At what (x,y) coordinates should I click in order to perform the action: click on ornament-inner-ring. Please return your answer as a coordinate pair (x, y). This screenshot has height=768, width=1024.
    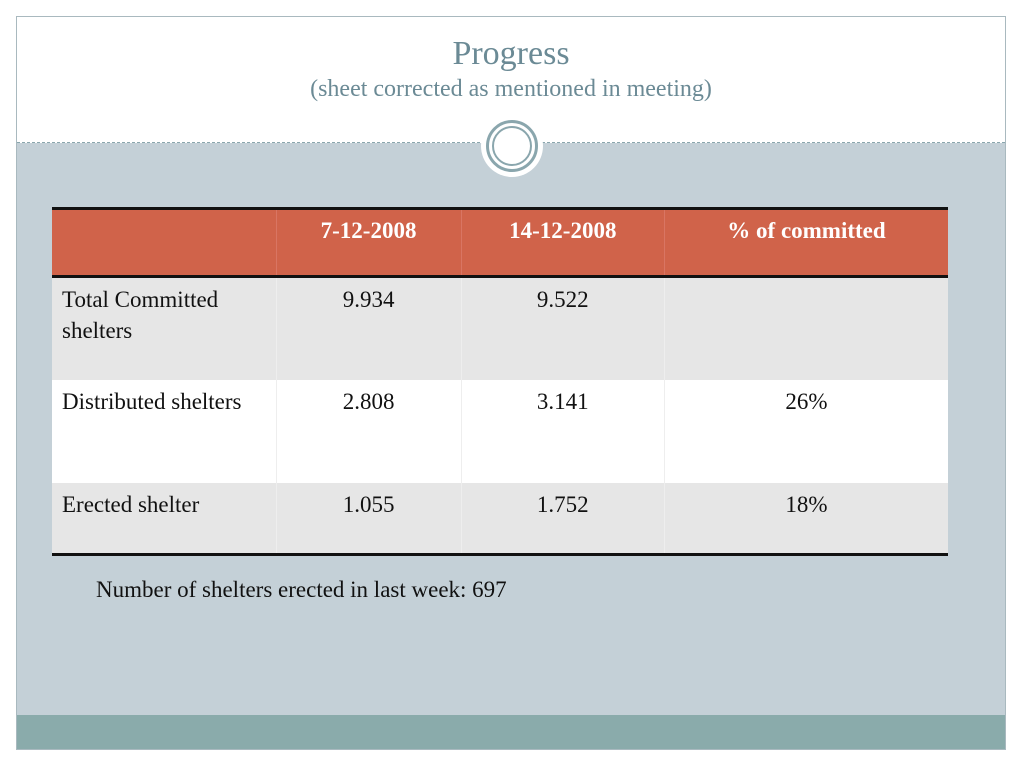
    Looking at the image, I should click on (512, 146).